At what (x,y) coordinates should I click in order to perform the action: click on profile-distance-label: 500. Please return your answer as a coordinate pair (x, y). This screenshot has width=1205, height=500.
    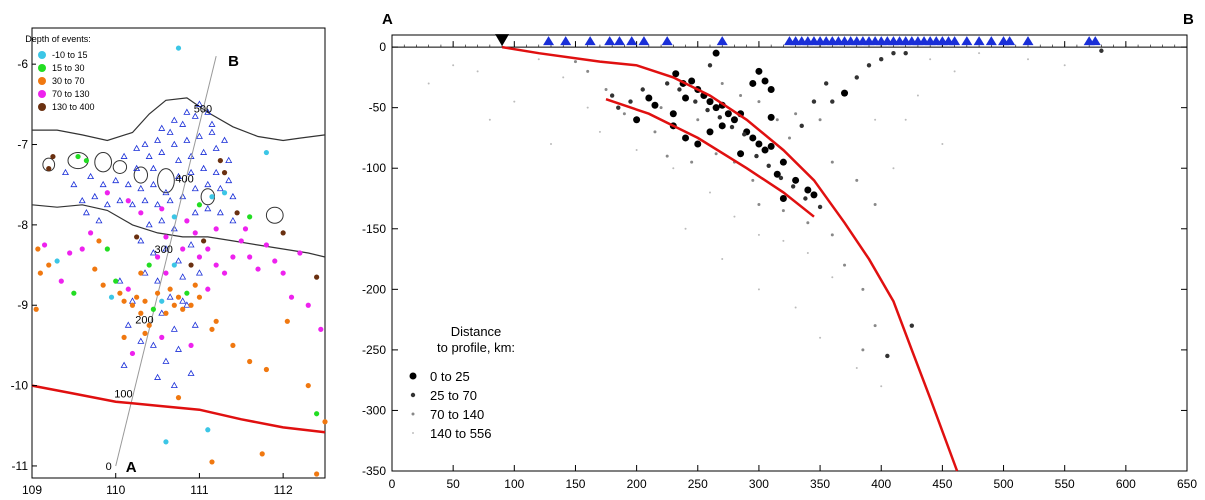
    Looking at the image, I should click on (203, 109).